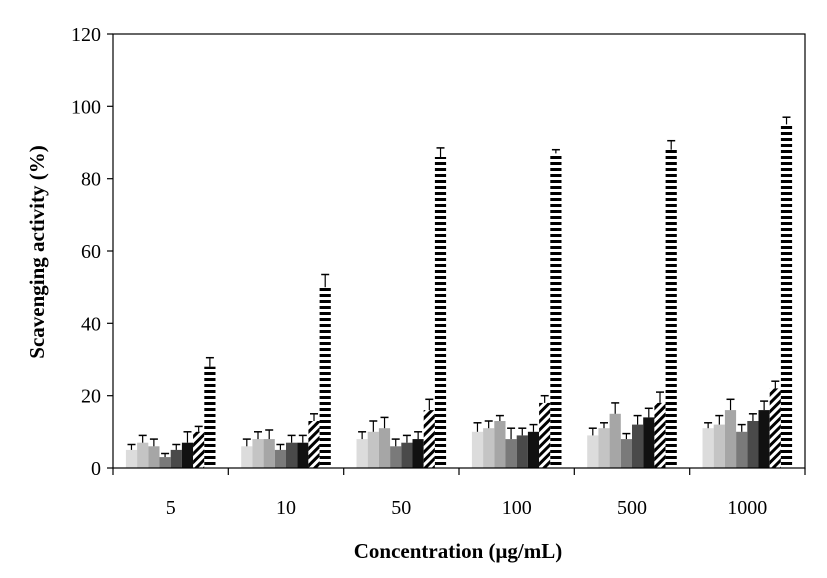 Image resolution: width=827 pixels, height=578 pixels. I want to click on y-tick-label: 120, so click(86, 35).